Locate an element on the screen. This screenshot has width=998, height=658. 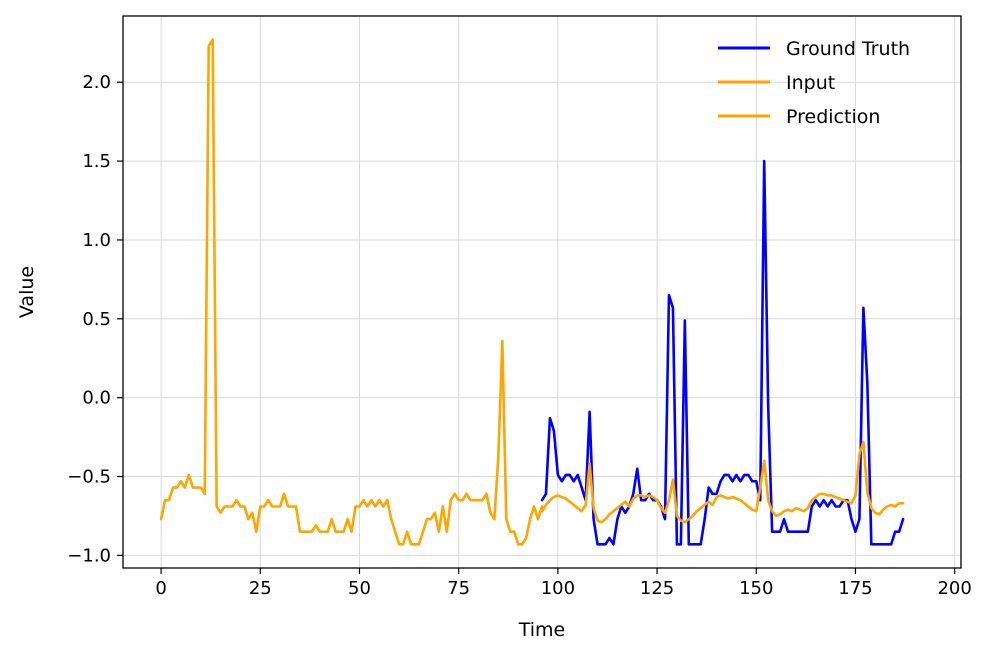
x-axis-label: Time is located at coordinates (542, 630).